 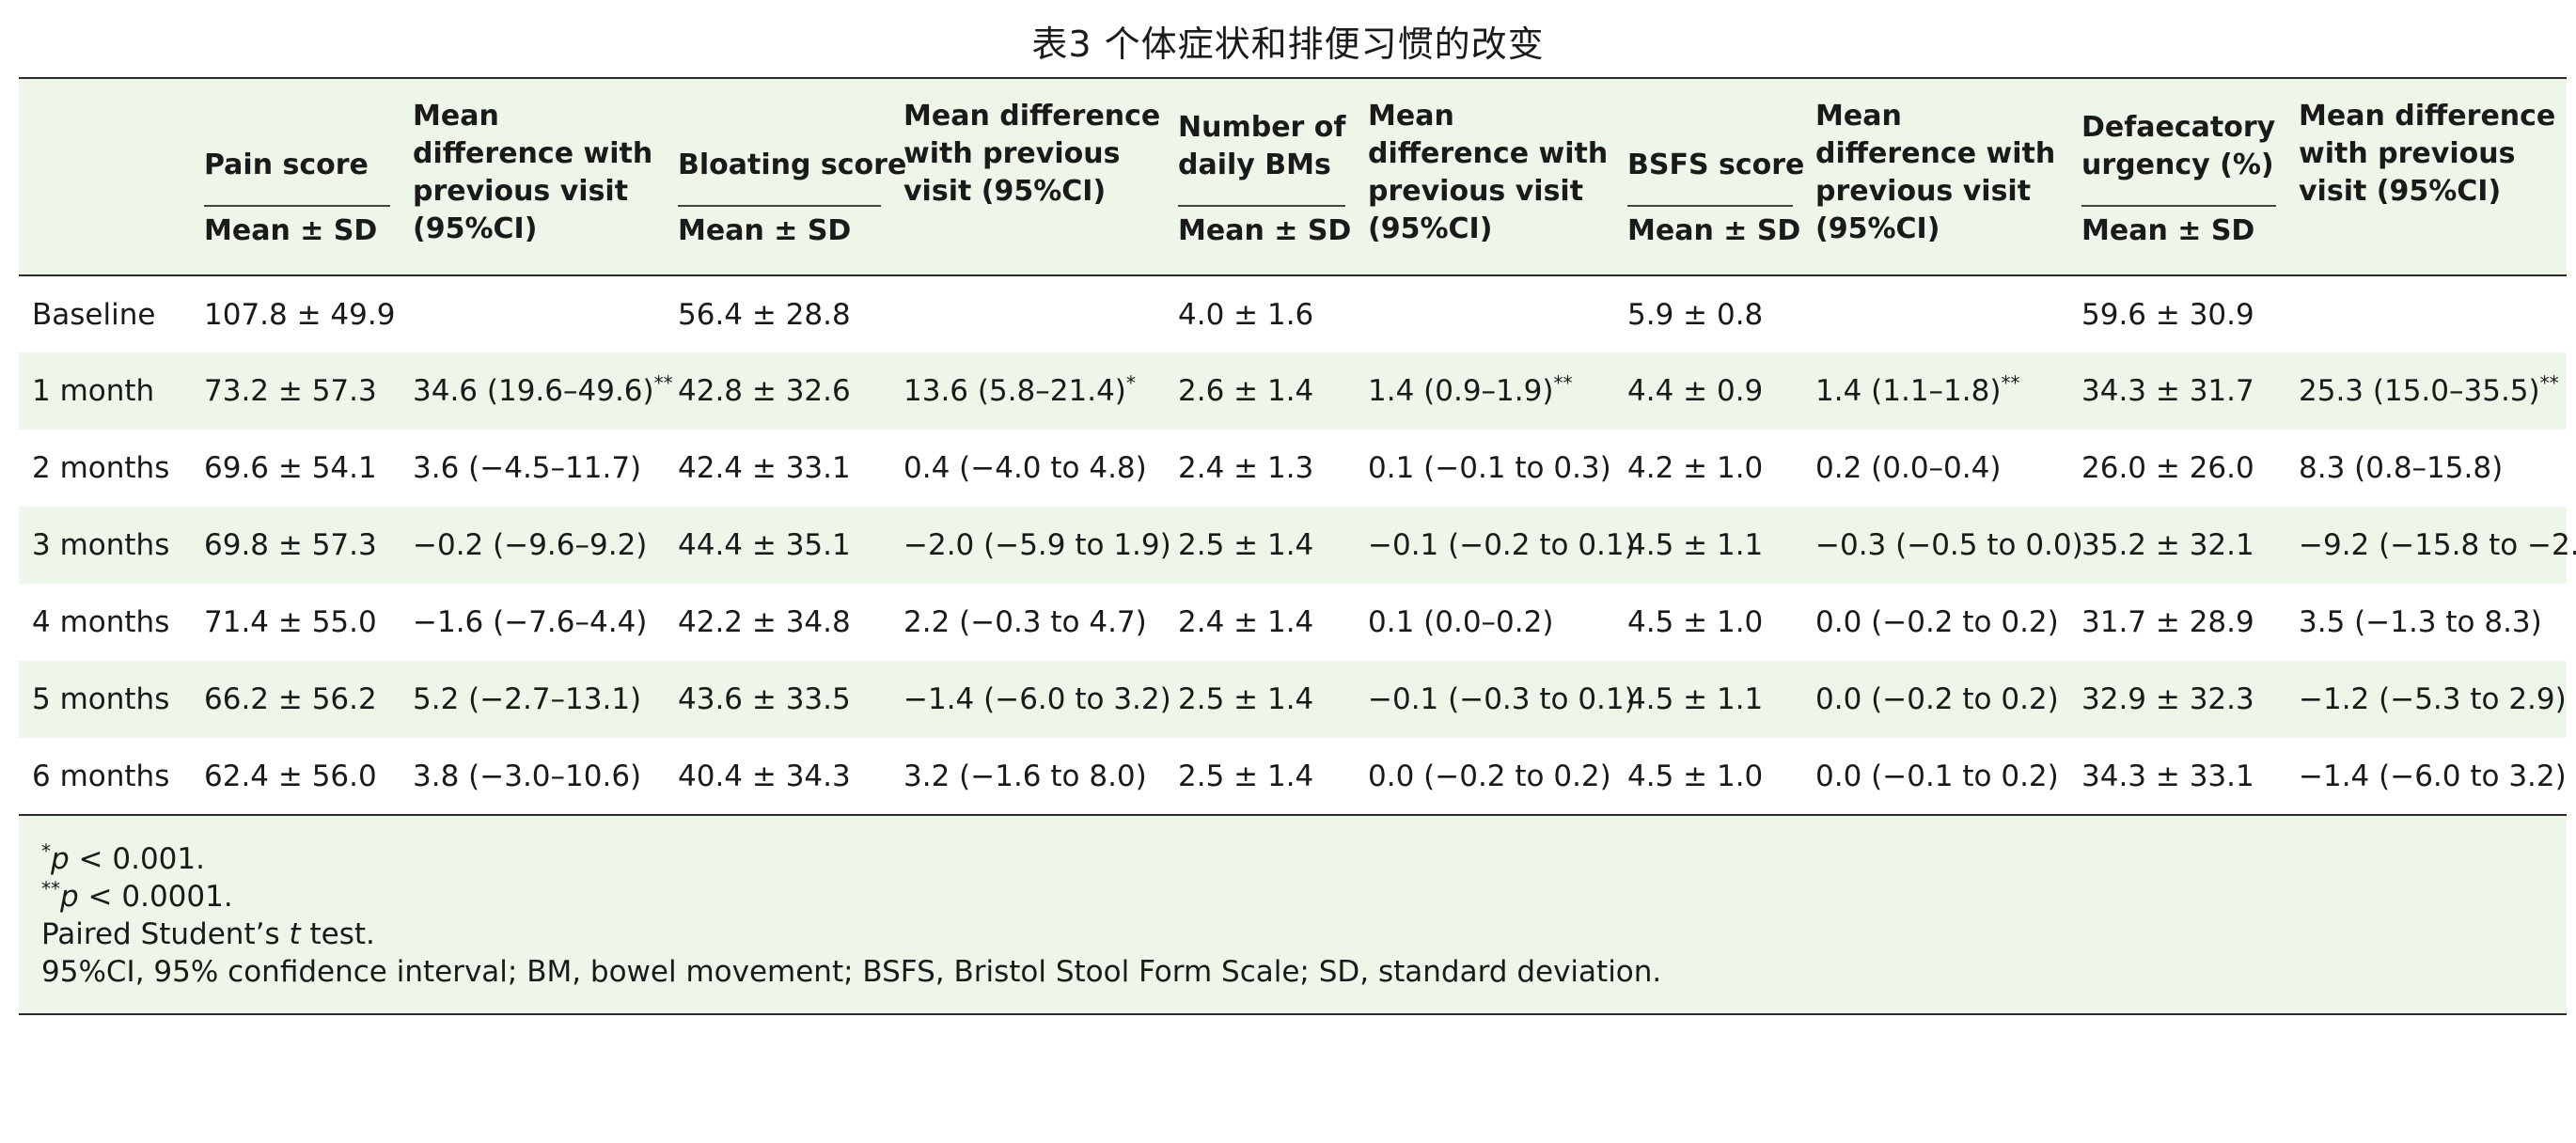 I want to click on cell-value: 34.6 (19.6–49.6), so click(x=534, y=391).